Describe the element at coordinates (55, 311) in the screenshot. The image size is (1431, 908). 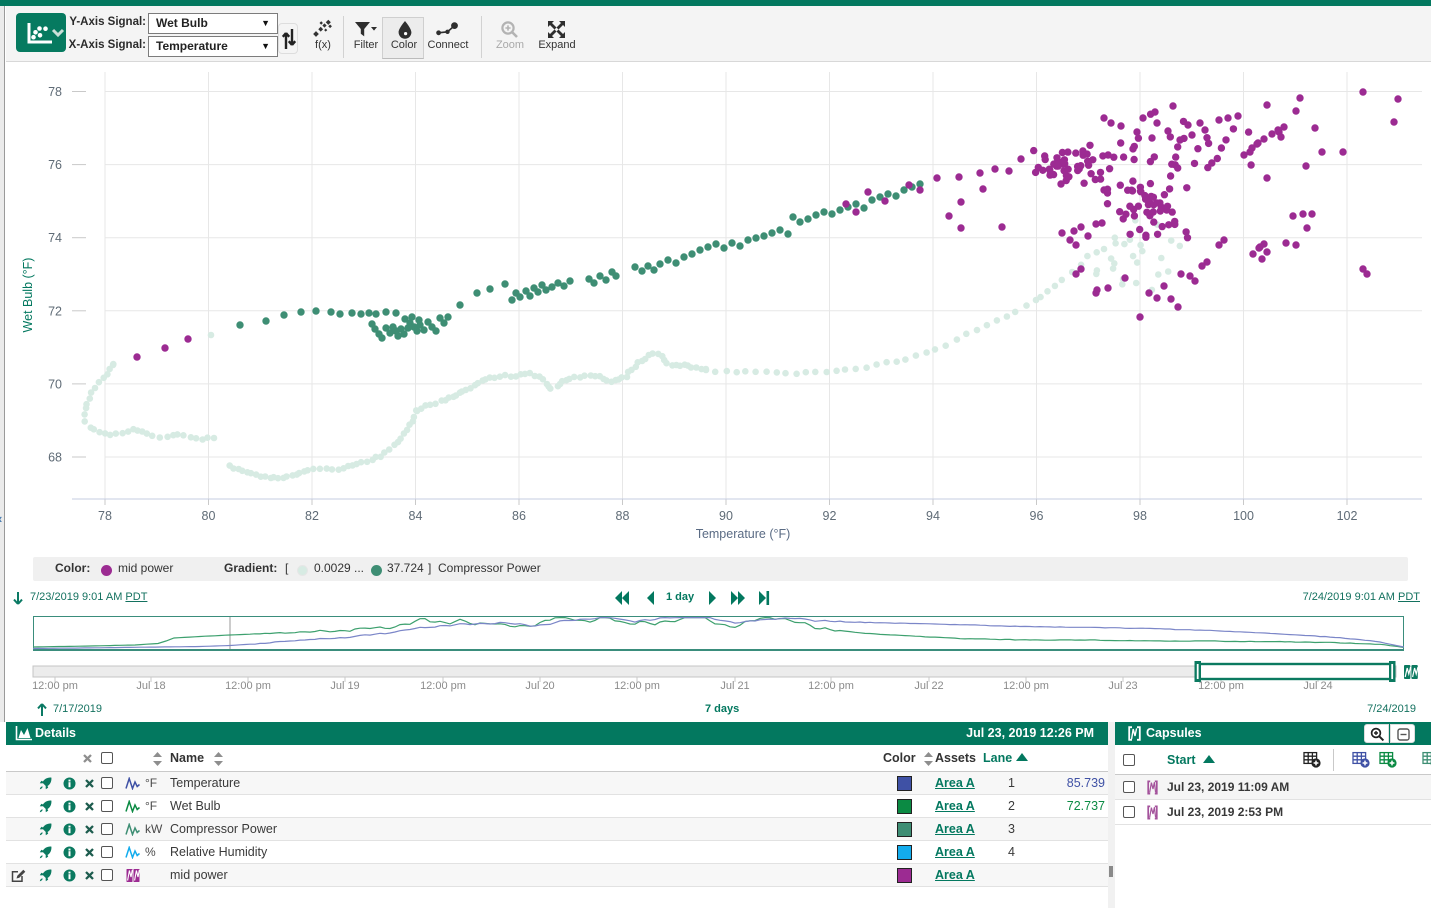
I see `svg-text: 72` at that location.